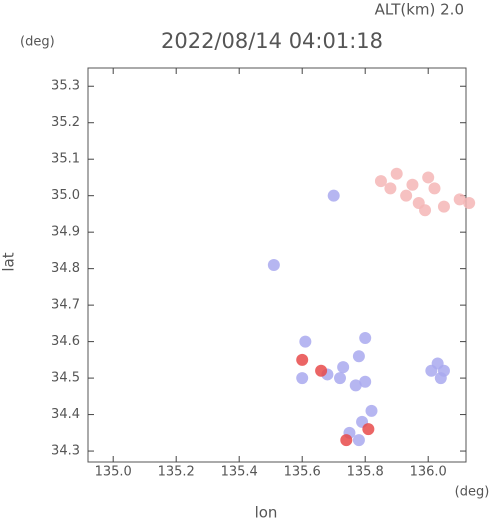 Image resolution: width=491 pixels, height=521 pixels. What do you see at coordinates (65, 378) in the screenshot?
I see `y-tick-label: 34.5` at bounding box center [65, 378].